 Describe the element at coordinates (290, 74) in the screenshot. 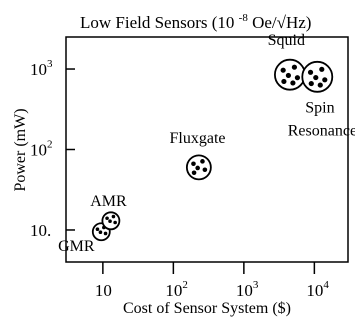

I see `point-squid` at that location.